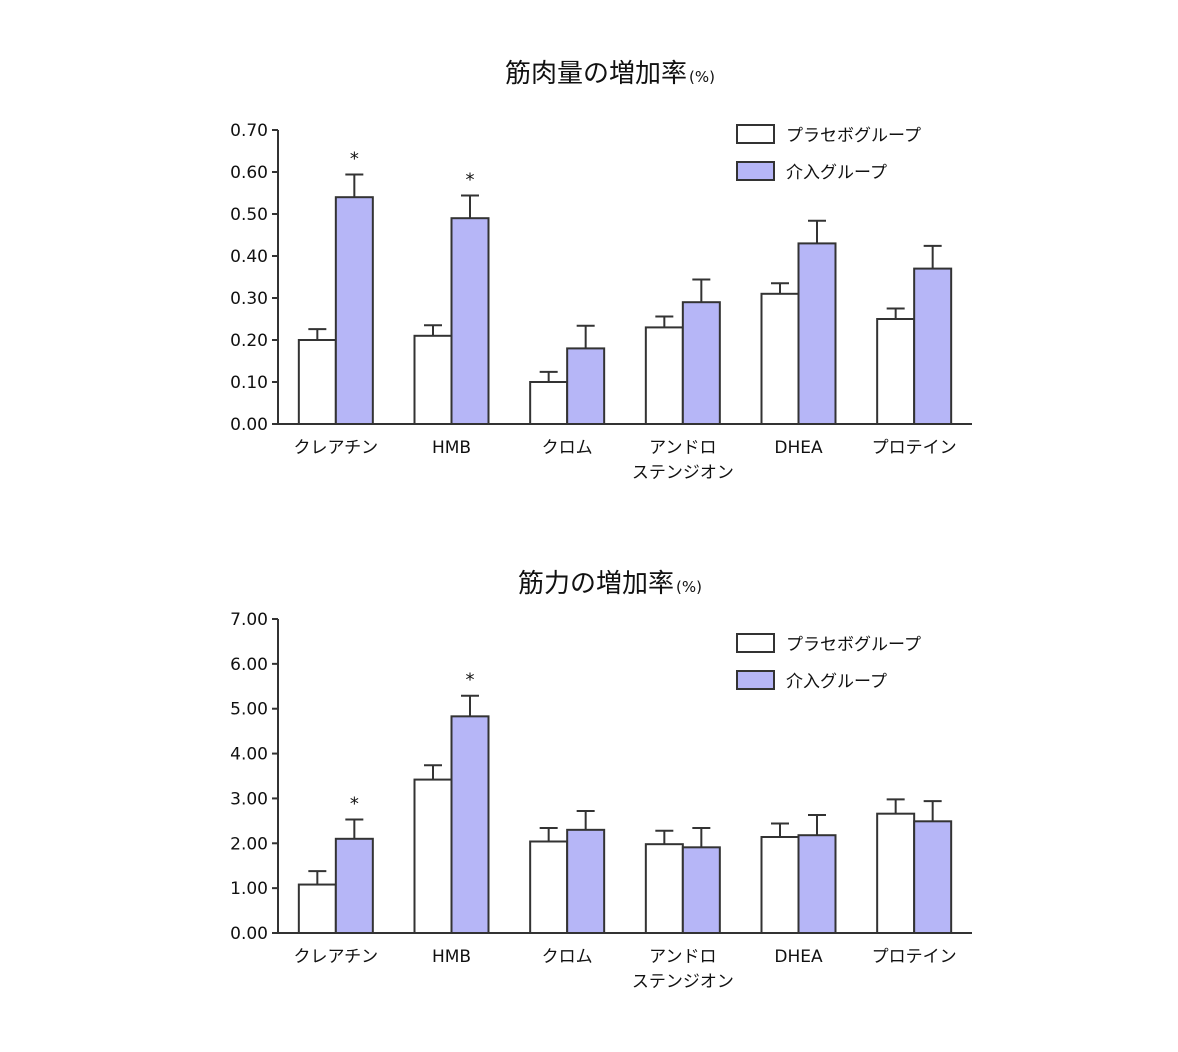  I want to click on y-tick-label: 0.30, so click(249, 299).